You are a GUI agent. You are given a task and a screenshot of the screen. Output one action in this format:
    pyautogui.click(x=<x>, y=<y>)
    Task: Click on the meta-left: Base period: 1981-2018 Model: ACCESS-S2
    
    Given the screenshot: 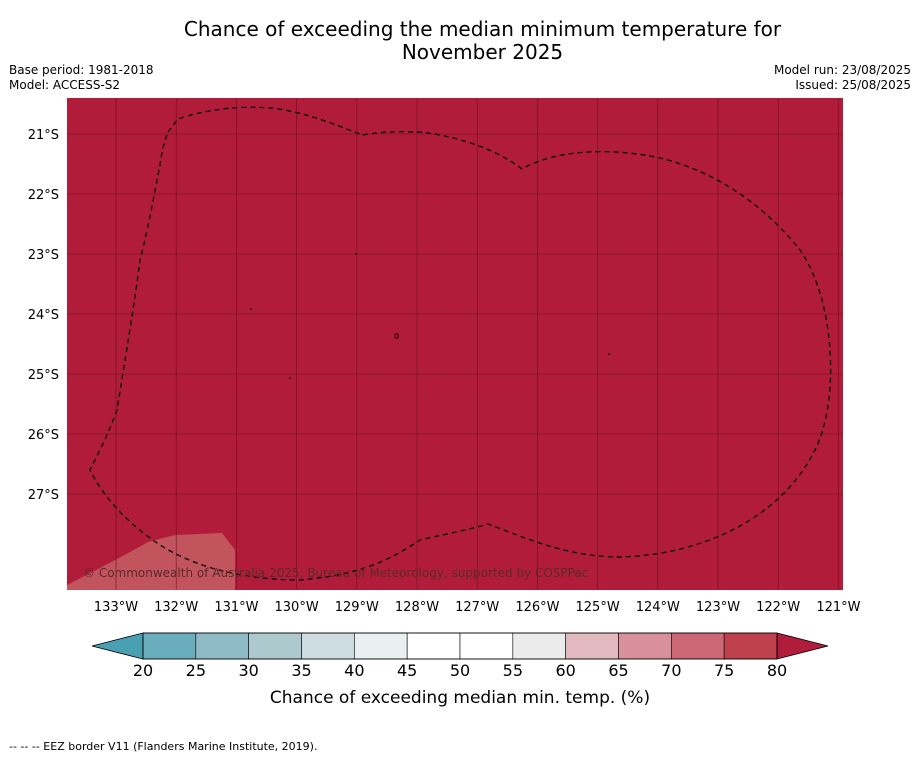 What is the action you would take?
    pyautogui.click(x=81, y=78)
    